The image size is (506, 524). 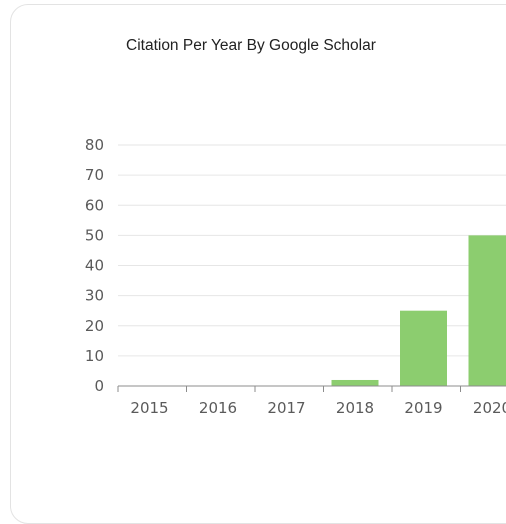 What do you see at coordinates (94, 356) in the screenshot?
I see `y-tick-label: 10` at bounding box center [94, 356].